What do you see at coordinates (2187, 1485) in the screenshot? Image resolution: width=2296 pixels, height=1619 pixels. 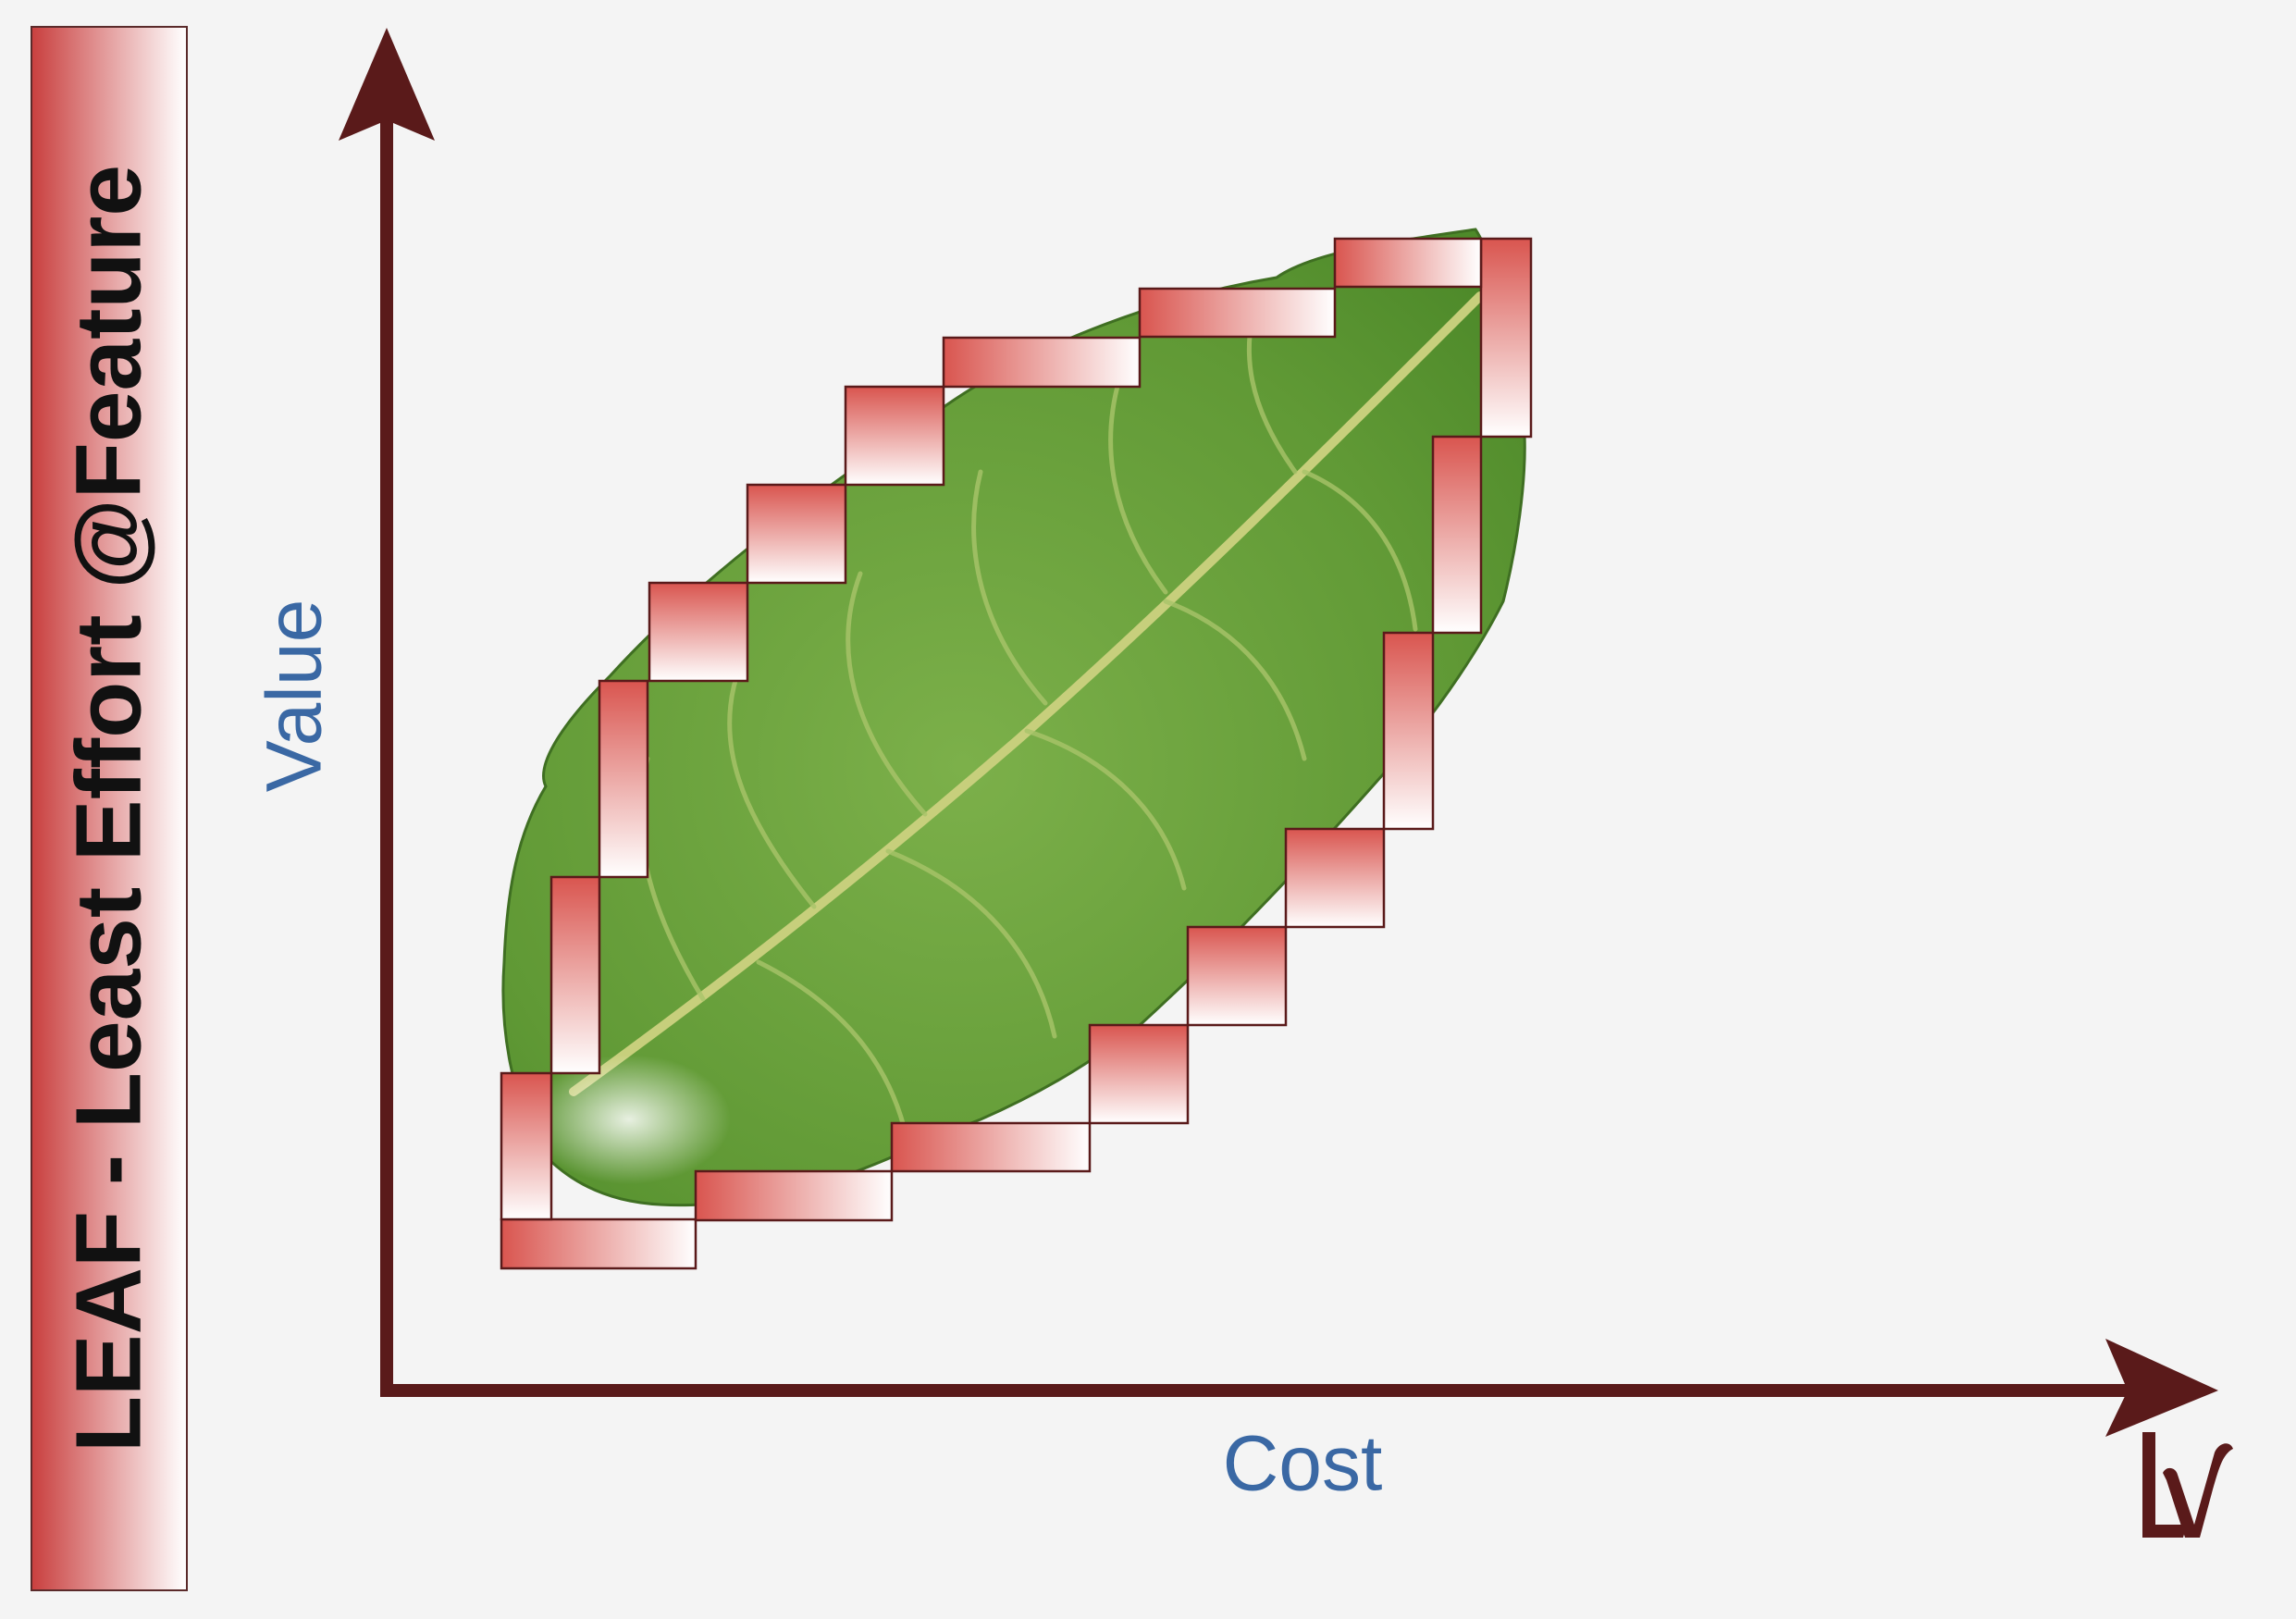 I see `lv-monogram-logo` at bounding box center [2187, 1485].